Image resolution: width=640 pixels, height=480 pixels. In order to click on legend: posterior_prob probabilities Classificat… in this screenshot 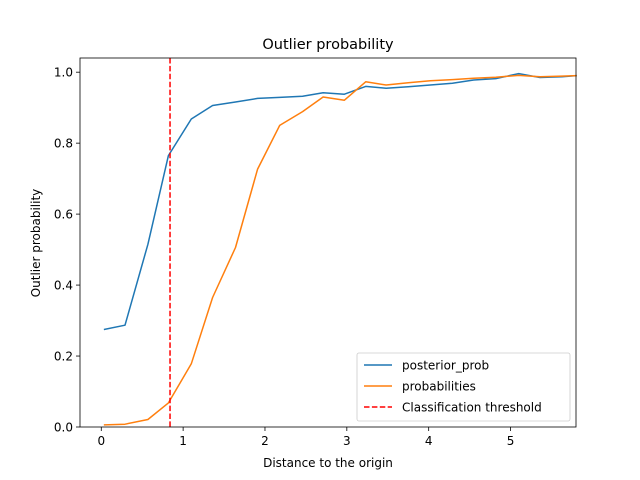, I will do `click(463, 387)`.